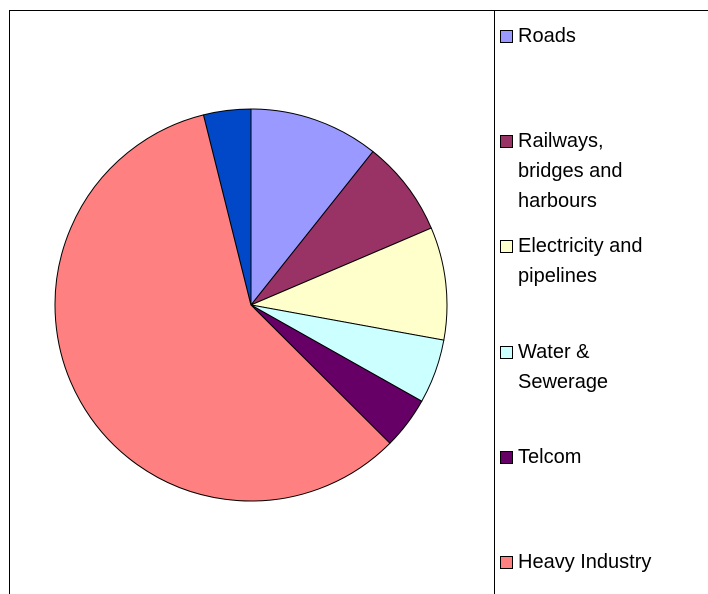 Image resolution: width=708 pixels, height=594 pixels. I want to click on legend-entry: Telcom, so click(600, 457).